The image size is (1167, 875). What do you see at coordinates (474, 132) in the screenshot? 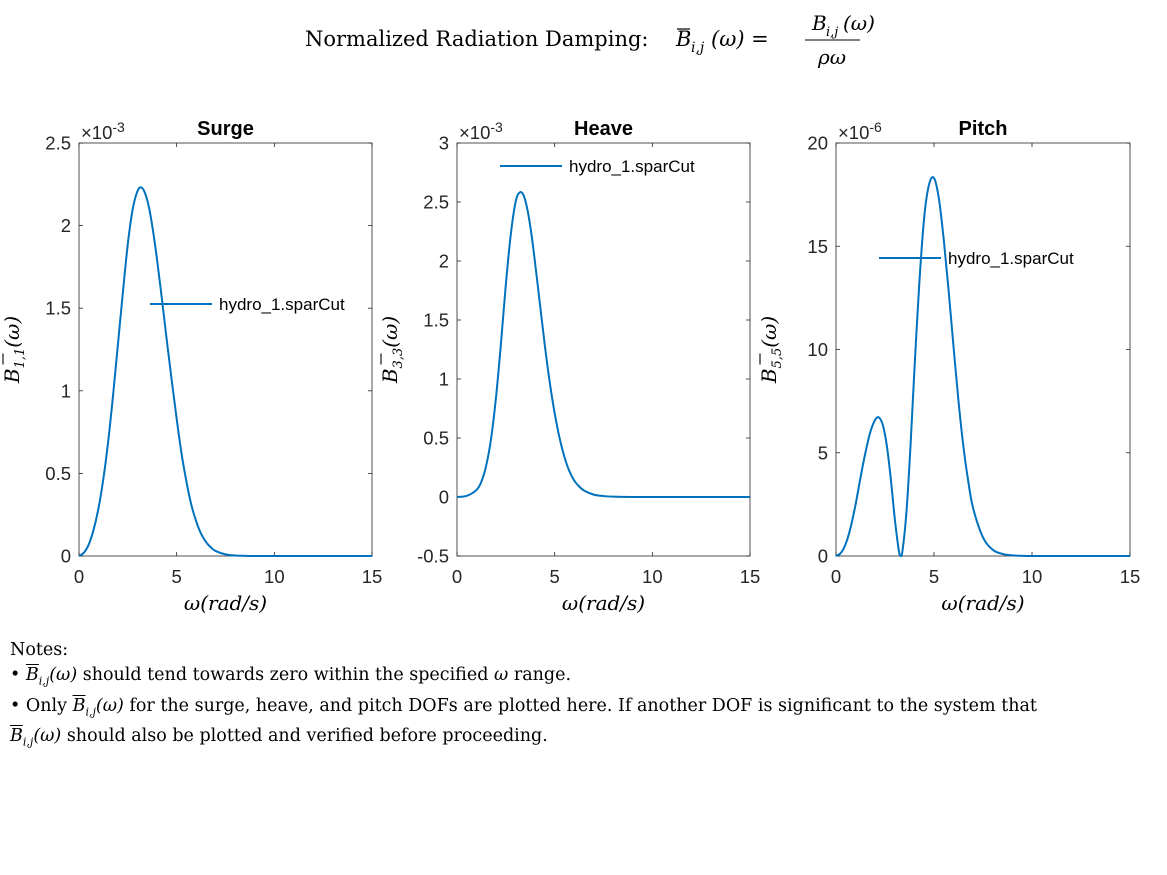
I see `y-exponent-base-heave: ×10` at bounding box center [474, 132].